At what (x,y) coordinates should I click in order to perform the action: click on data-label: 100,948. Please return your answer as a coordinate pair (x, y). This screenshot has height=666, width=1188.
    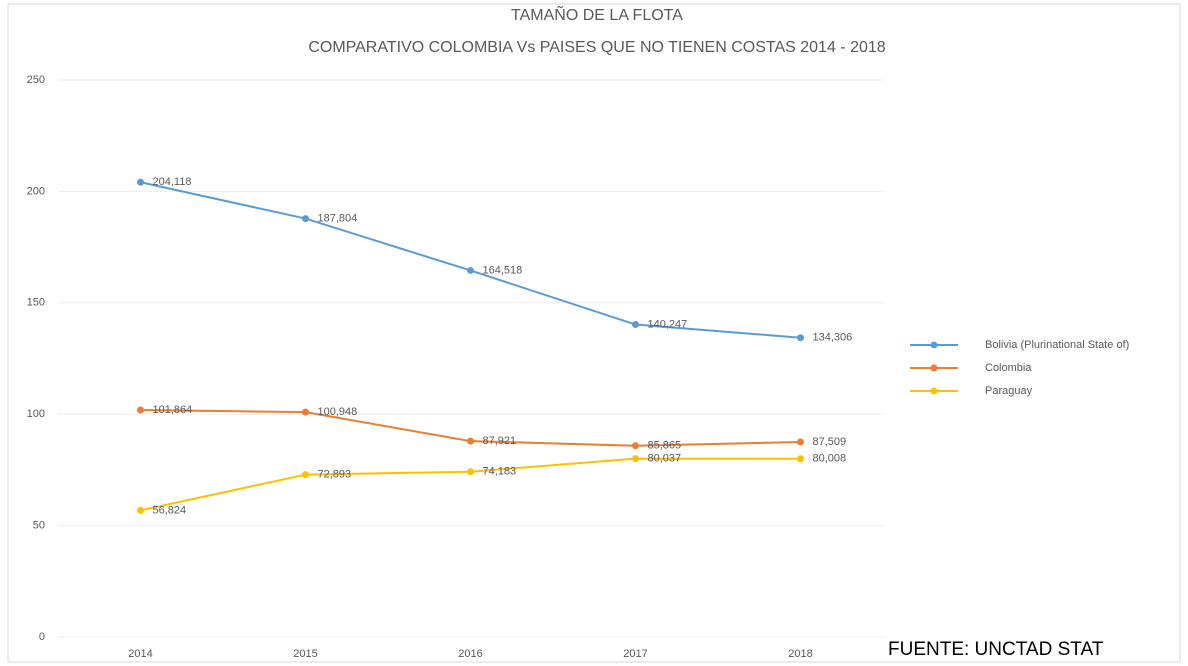
    Looking at the image, I should click on (338, 412).